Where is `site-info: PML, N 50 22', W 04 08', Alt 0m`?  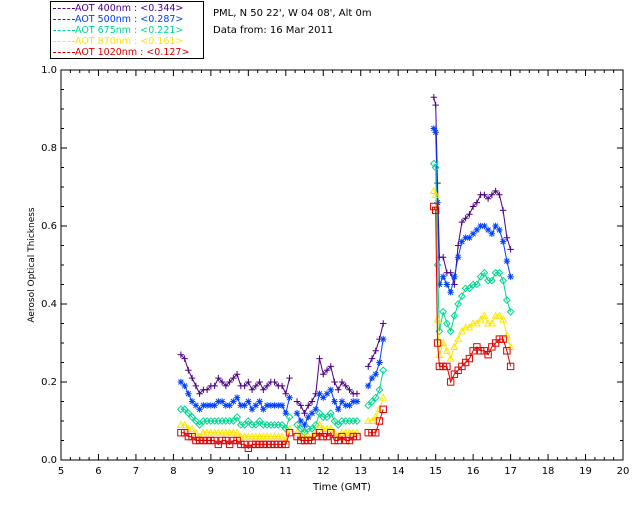
site-info: PML, N 50 22', W 04 08', Alt 0m is located at coordinates (292, 13).